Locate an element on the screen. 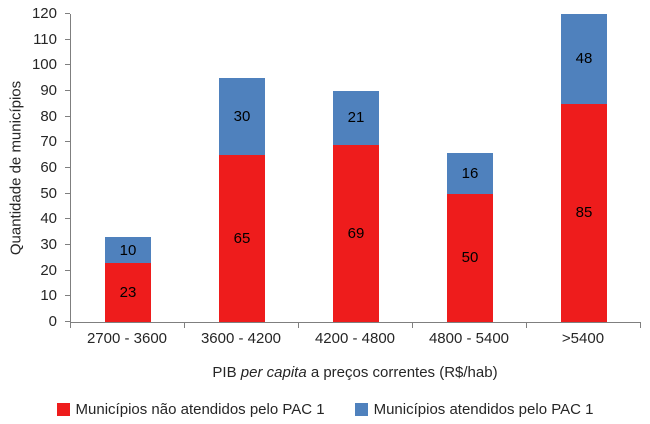 The image size is (650, 424). x-category-label: 4800 - 5400 is located at coordinates (469, 338).